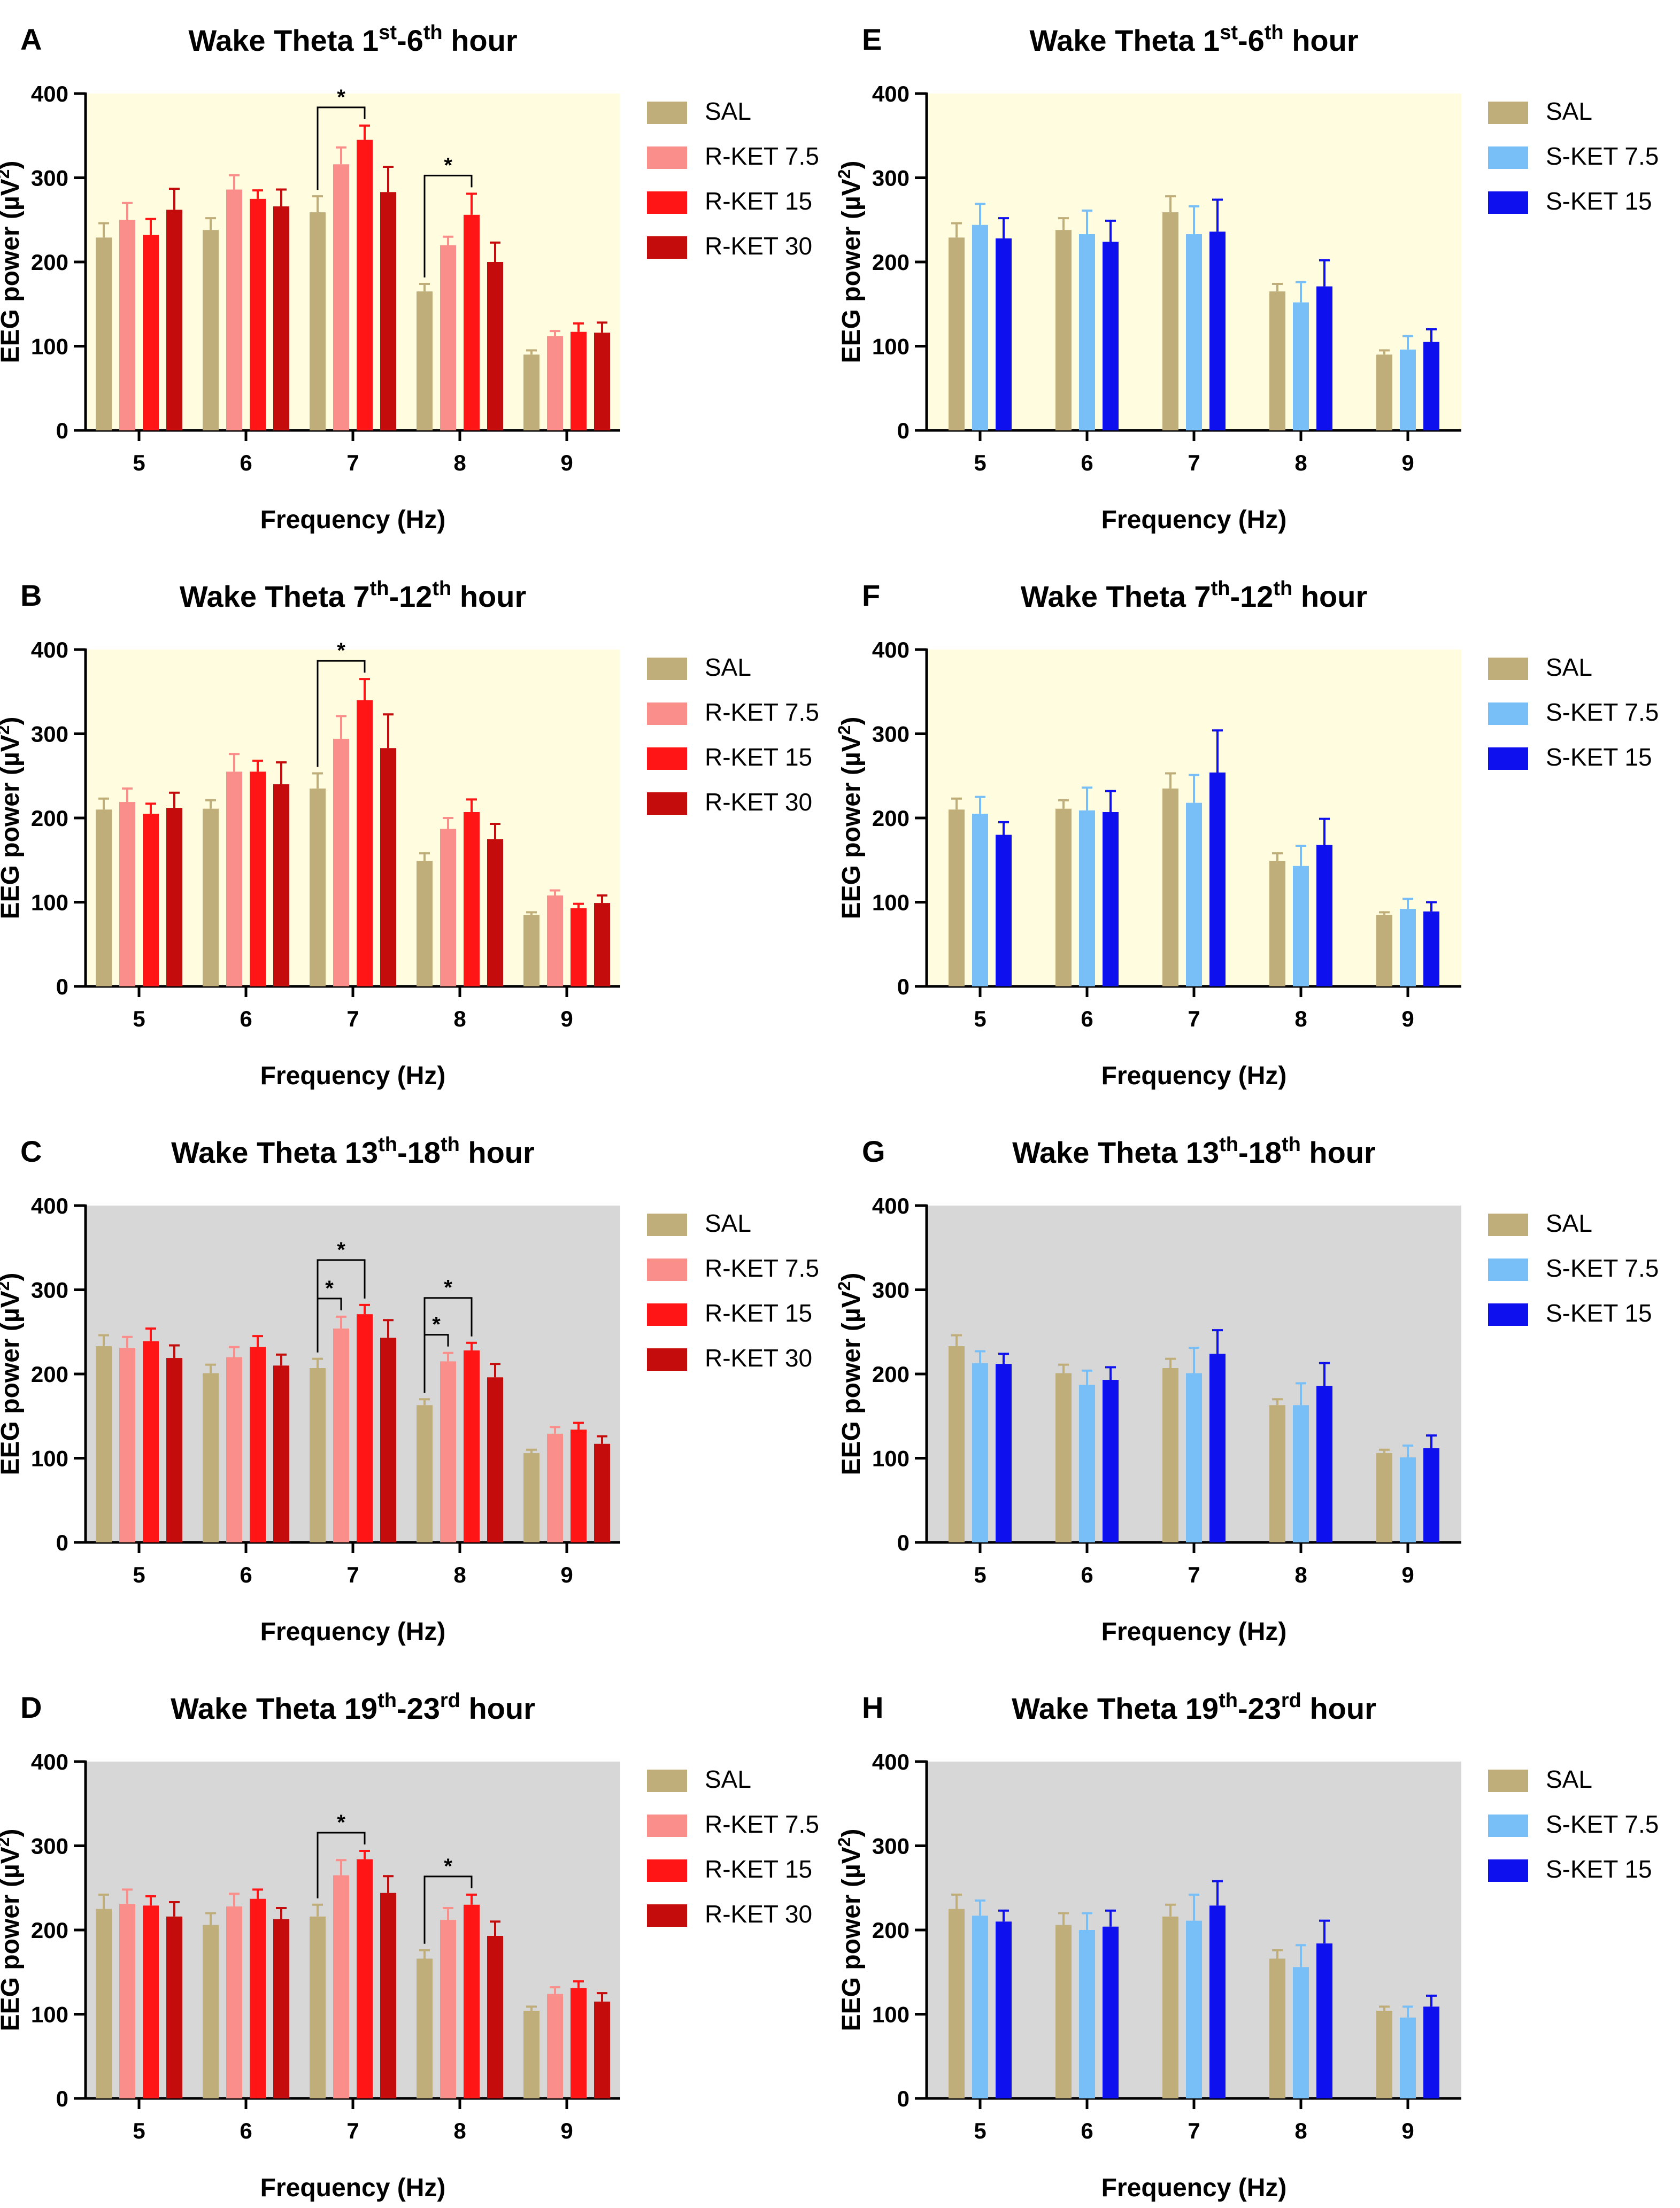  Describe the element at coordinates (762, 156) in the screenshot. I see `legend-label: R-KET 7.5` at that location.